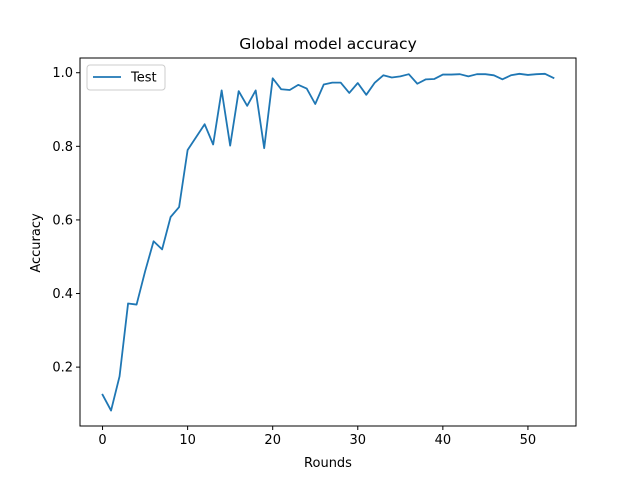 The width and height of the screenshot is (640, 480). Describe the element at coordinates (62, 220) in the screenshot. I see `y-tick-label: 0.6` at that location.